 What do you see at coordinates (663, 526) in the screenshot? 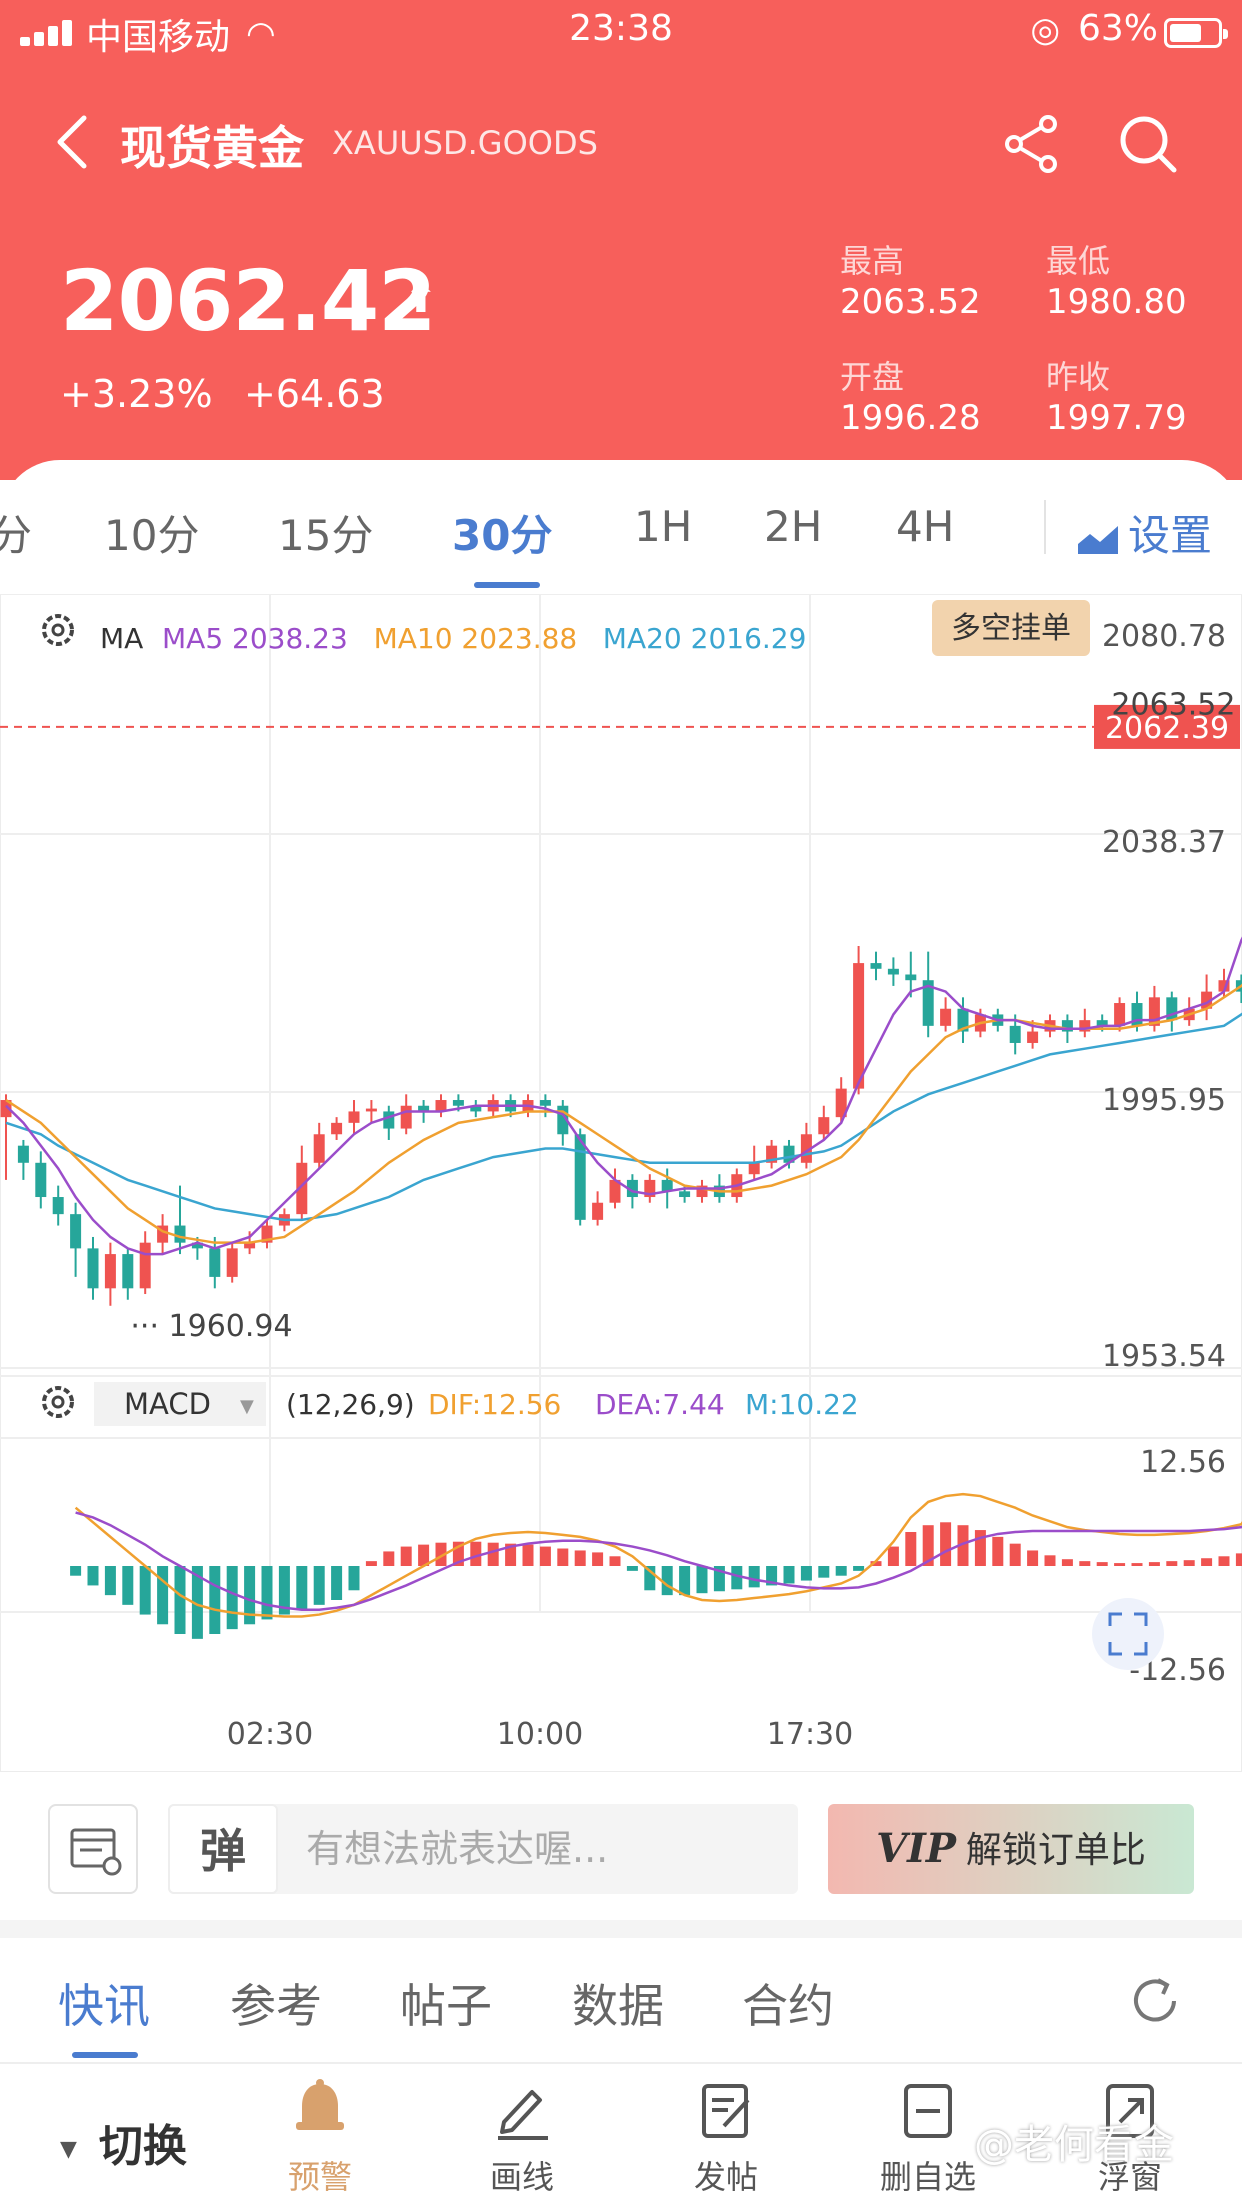
I see `tab-1h: 1H` at bounding box center [663, 526].